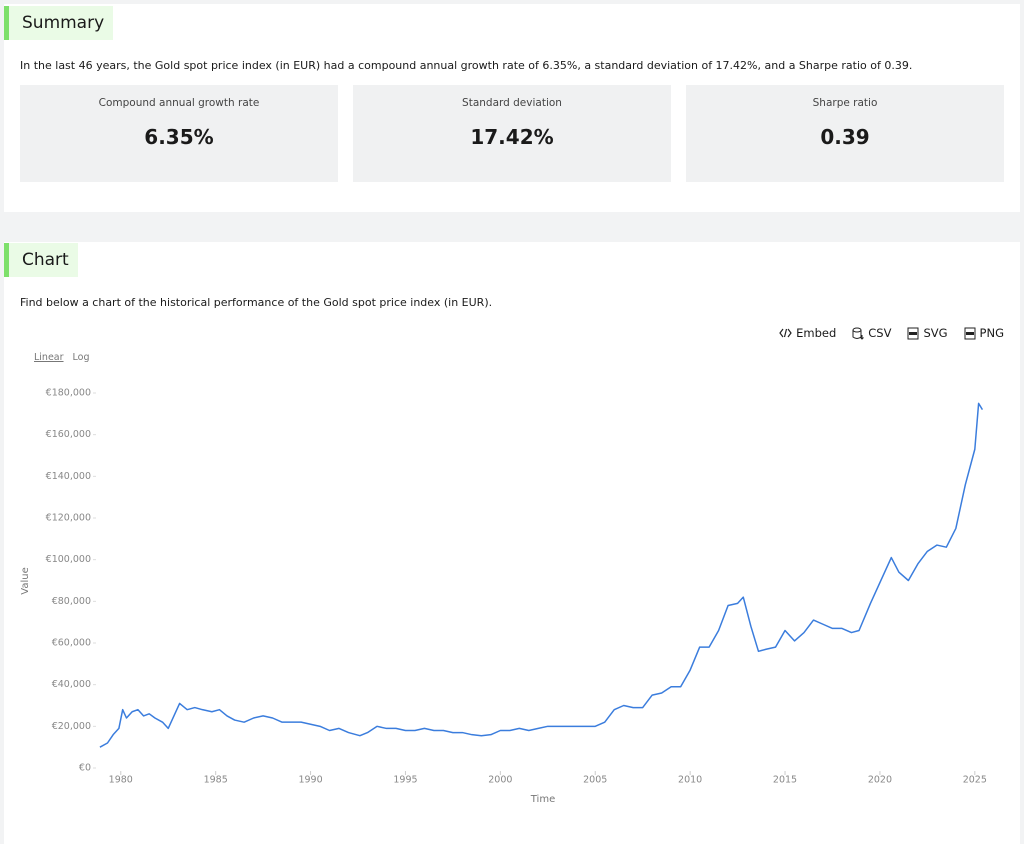  I want to click on stat-label: Standard deviation, so click(512, 103).